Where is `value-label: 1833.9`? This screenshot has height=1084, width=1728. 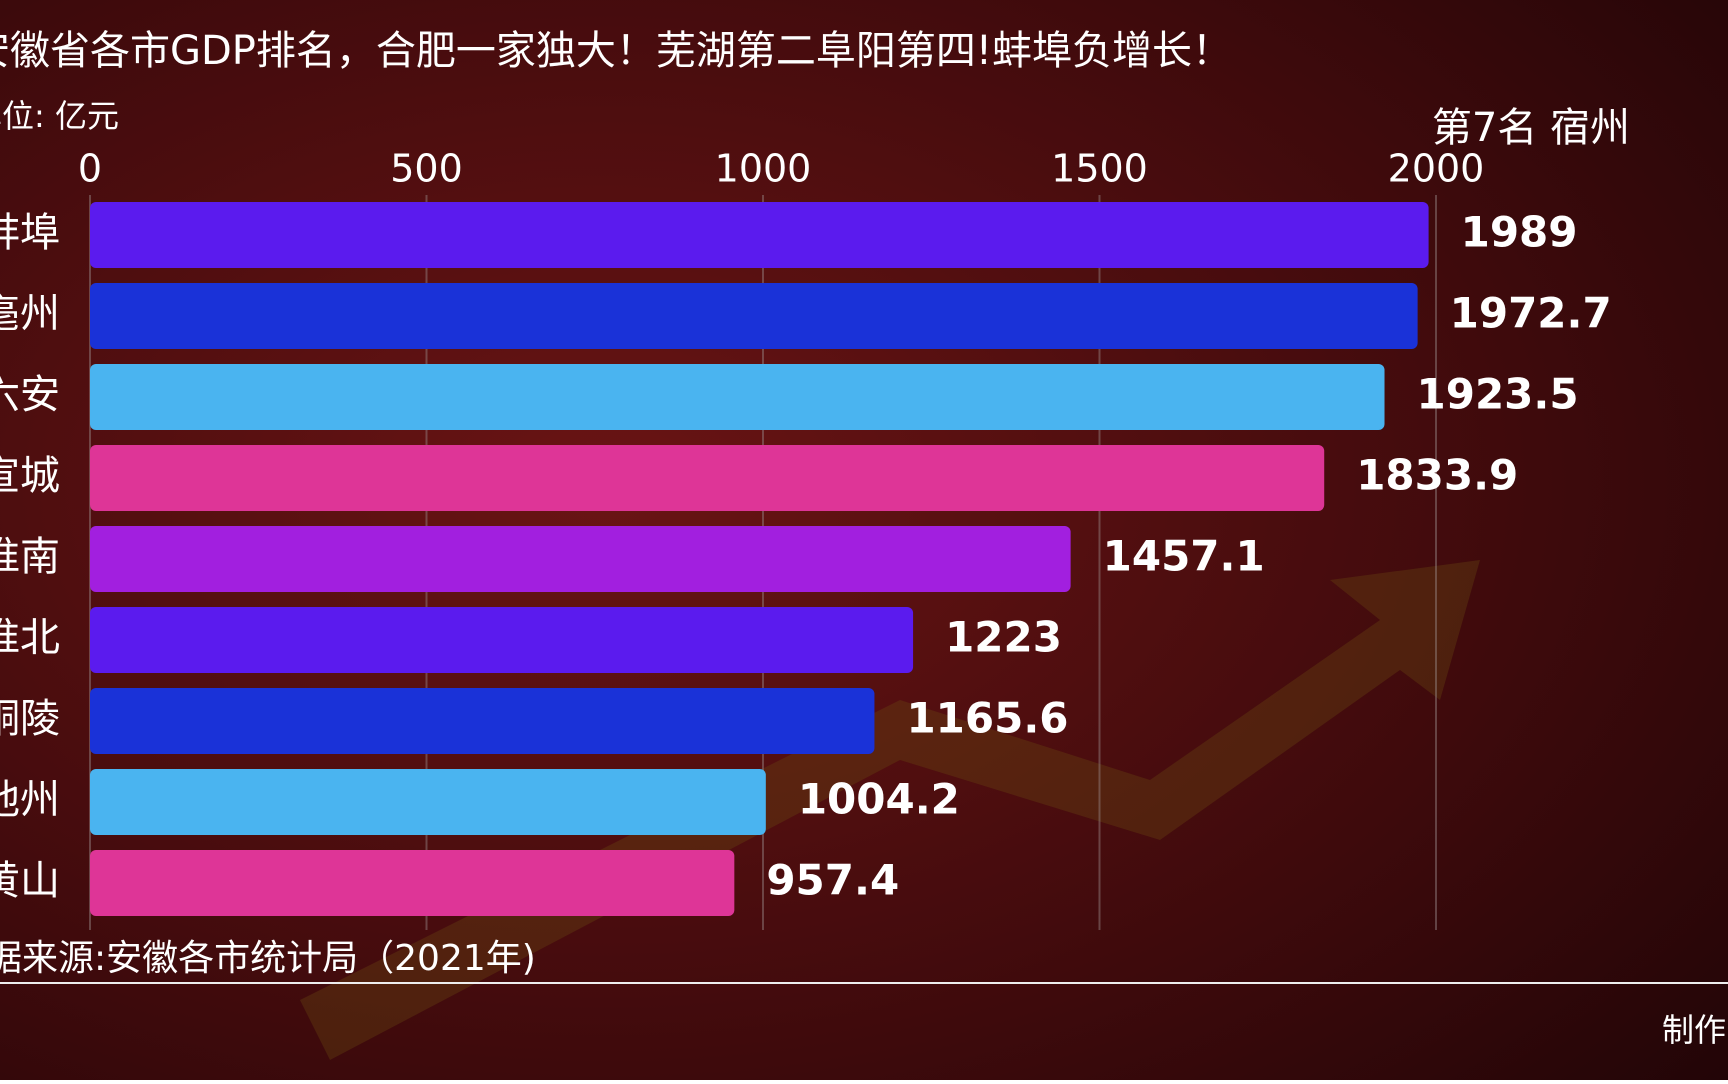 value-label: 1833.9 is located at coordinates (1437, 475).